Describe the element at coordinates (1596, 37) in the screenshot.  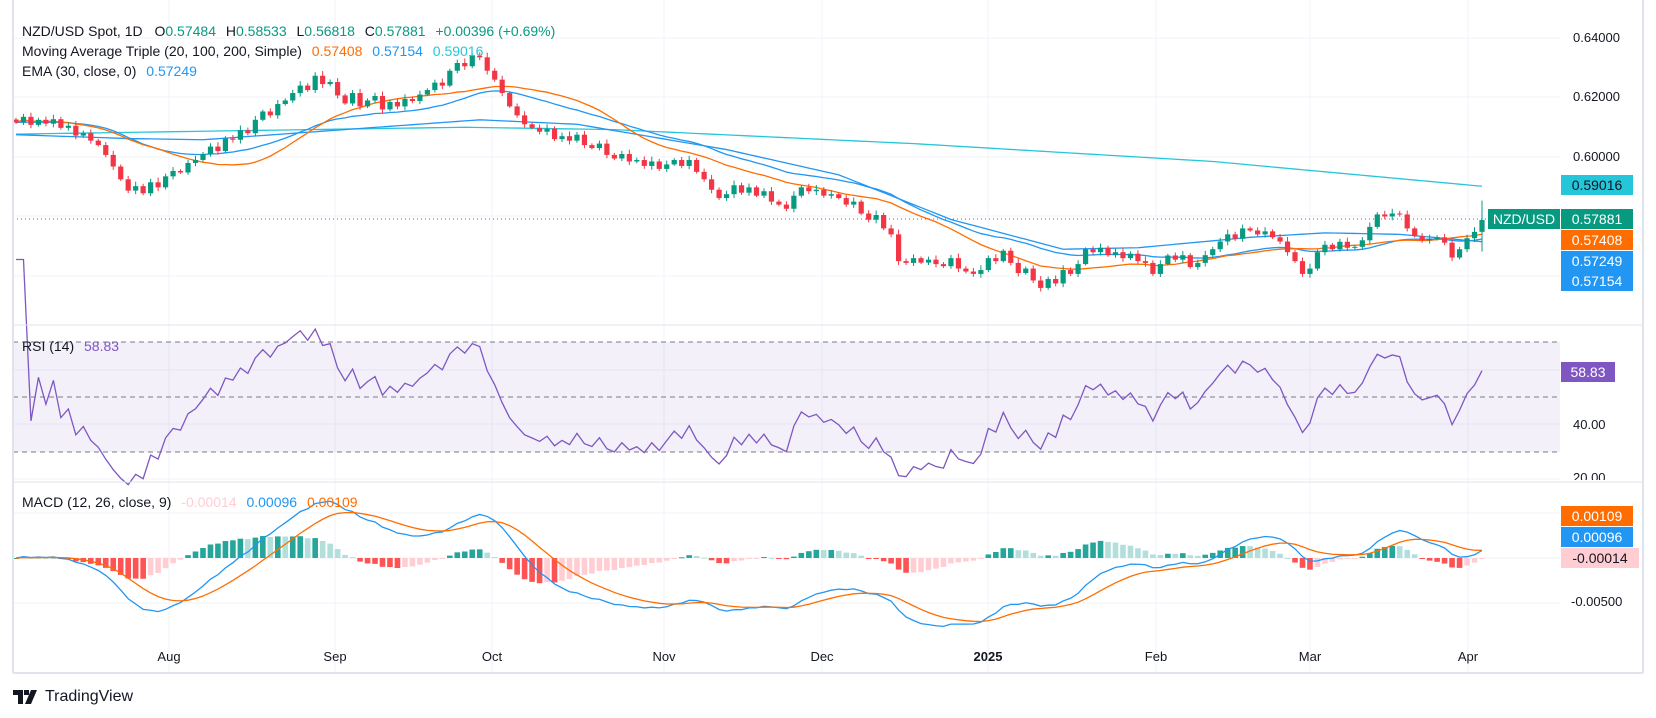
I see `price-tick: 0.64000` at that location.